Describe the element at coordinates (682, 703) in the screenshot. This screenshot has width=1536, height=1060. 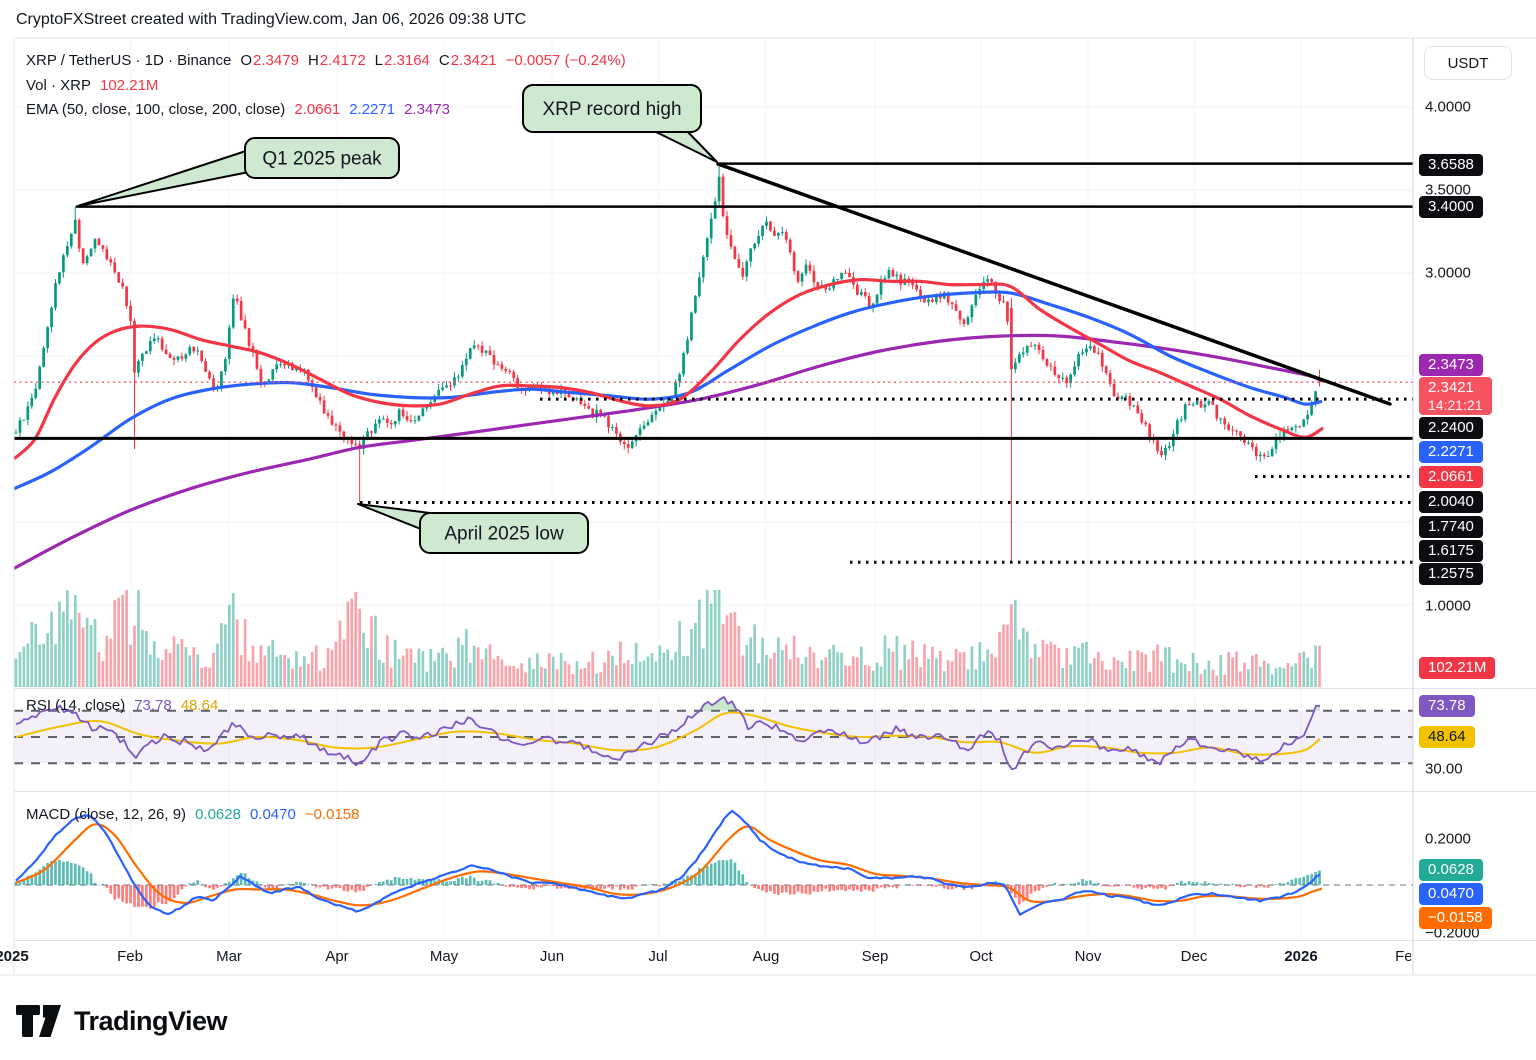
I see `rsi-overbought-fill` at that location.